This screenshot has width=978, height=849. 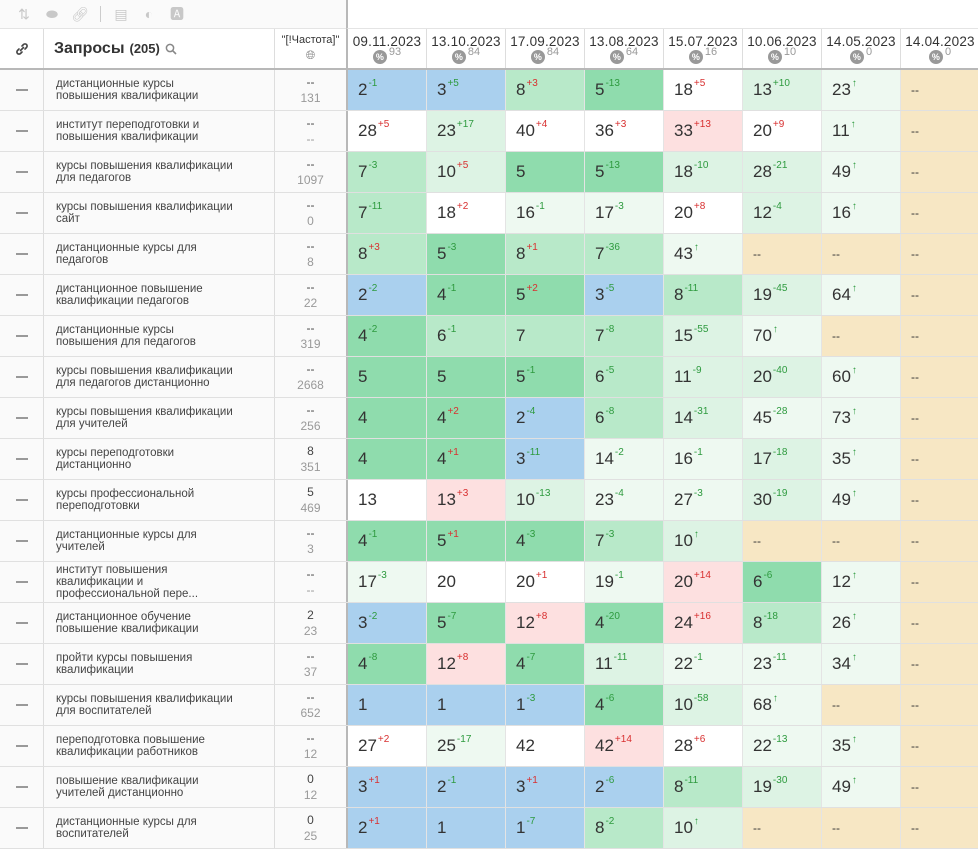 I want to click on position-cell: 3 -2, so click(x=387, y=623).